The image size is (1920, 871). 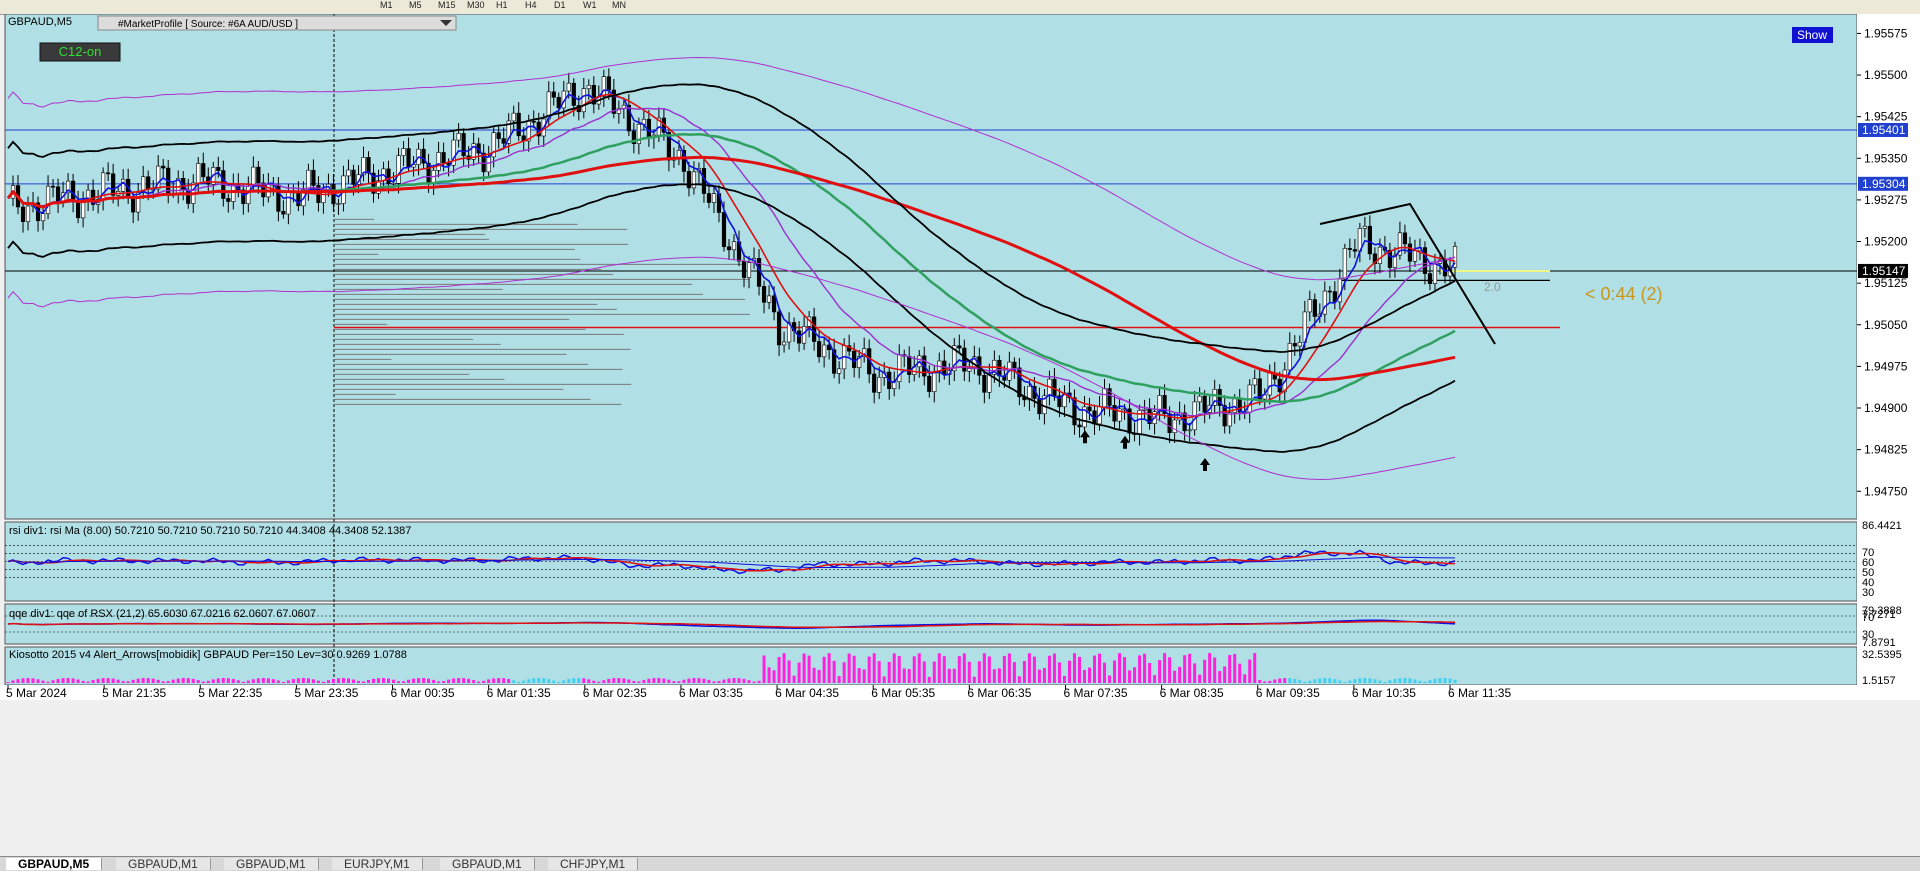 I want to click on kiosotto-panel, so click(x=931, y=666).